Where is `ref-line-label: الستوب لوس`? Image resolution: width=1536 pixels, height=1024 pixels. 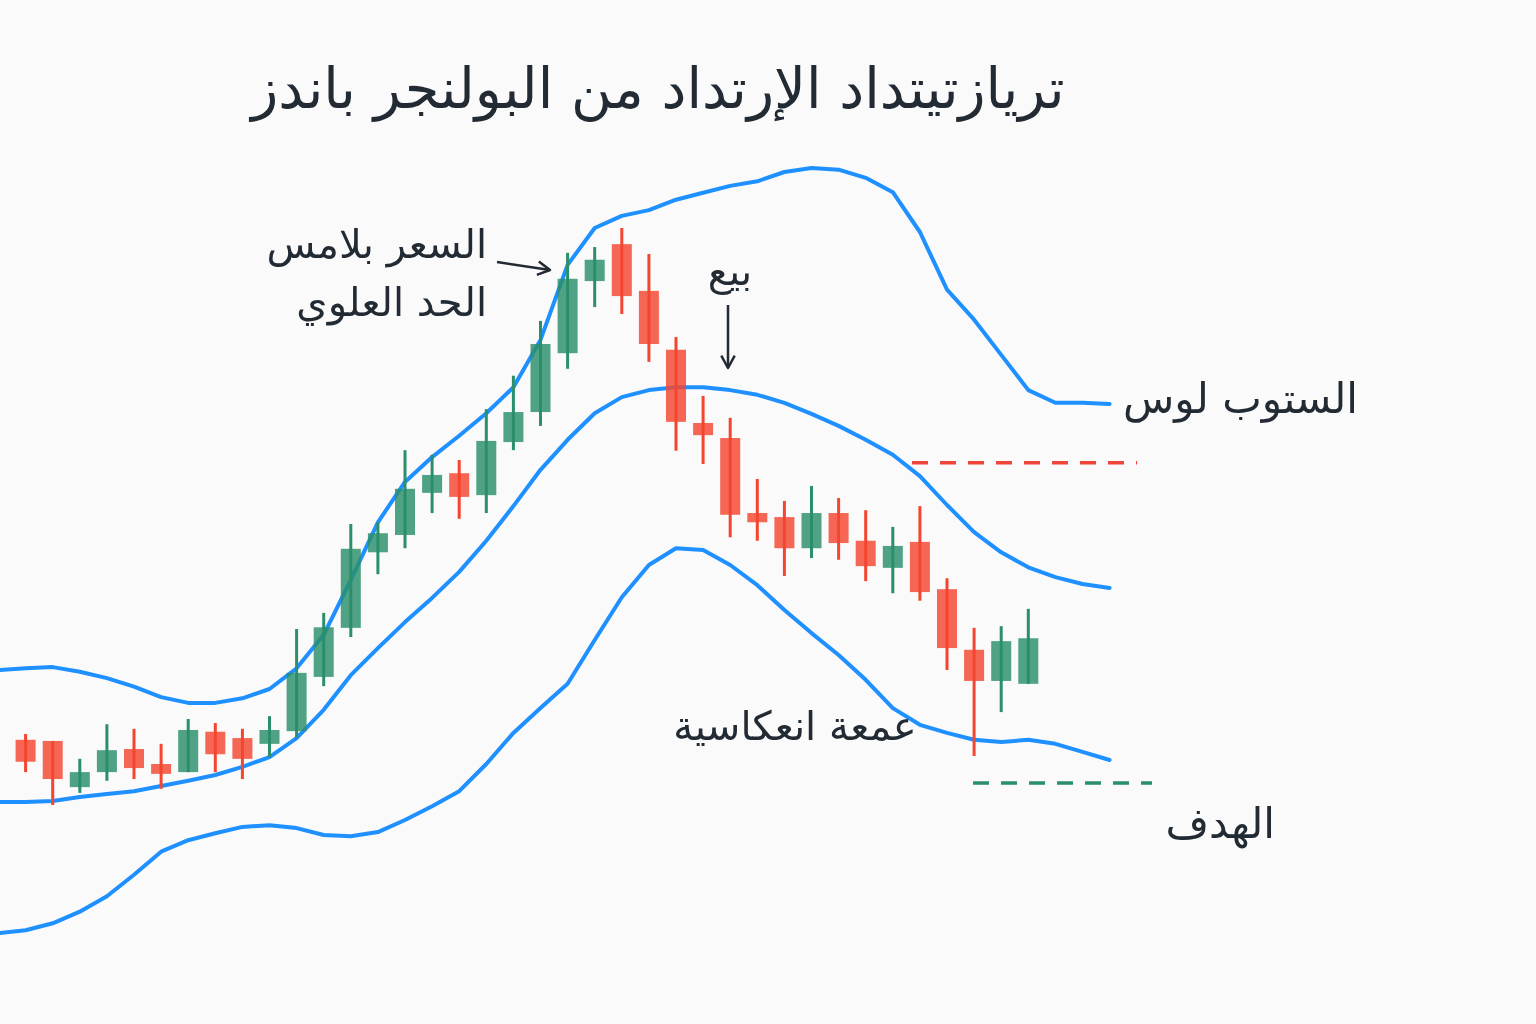
ref-line-label: الستوب لوس is located at coordinates (1240, 398).